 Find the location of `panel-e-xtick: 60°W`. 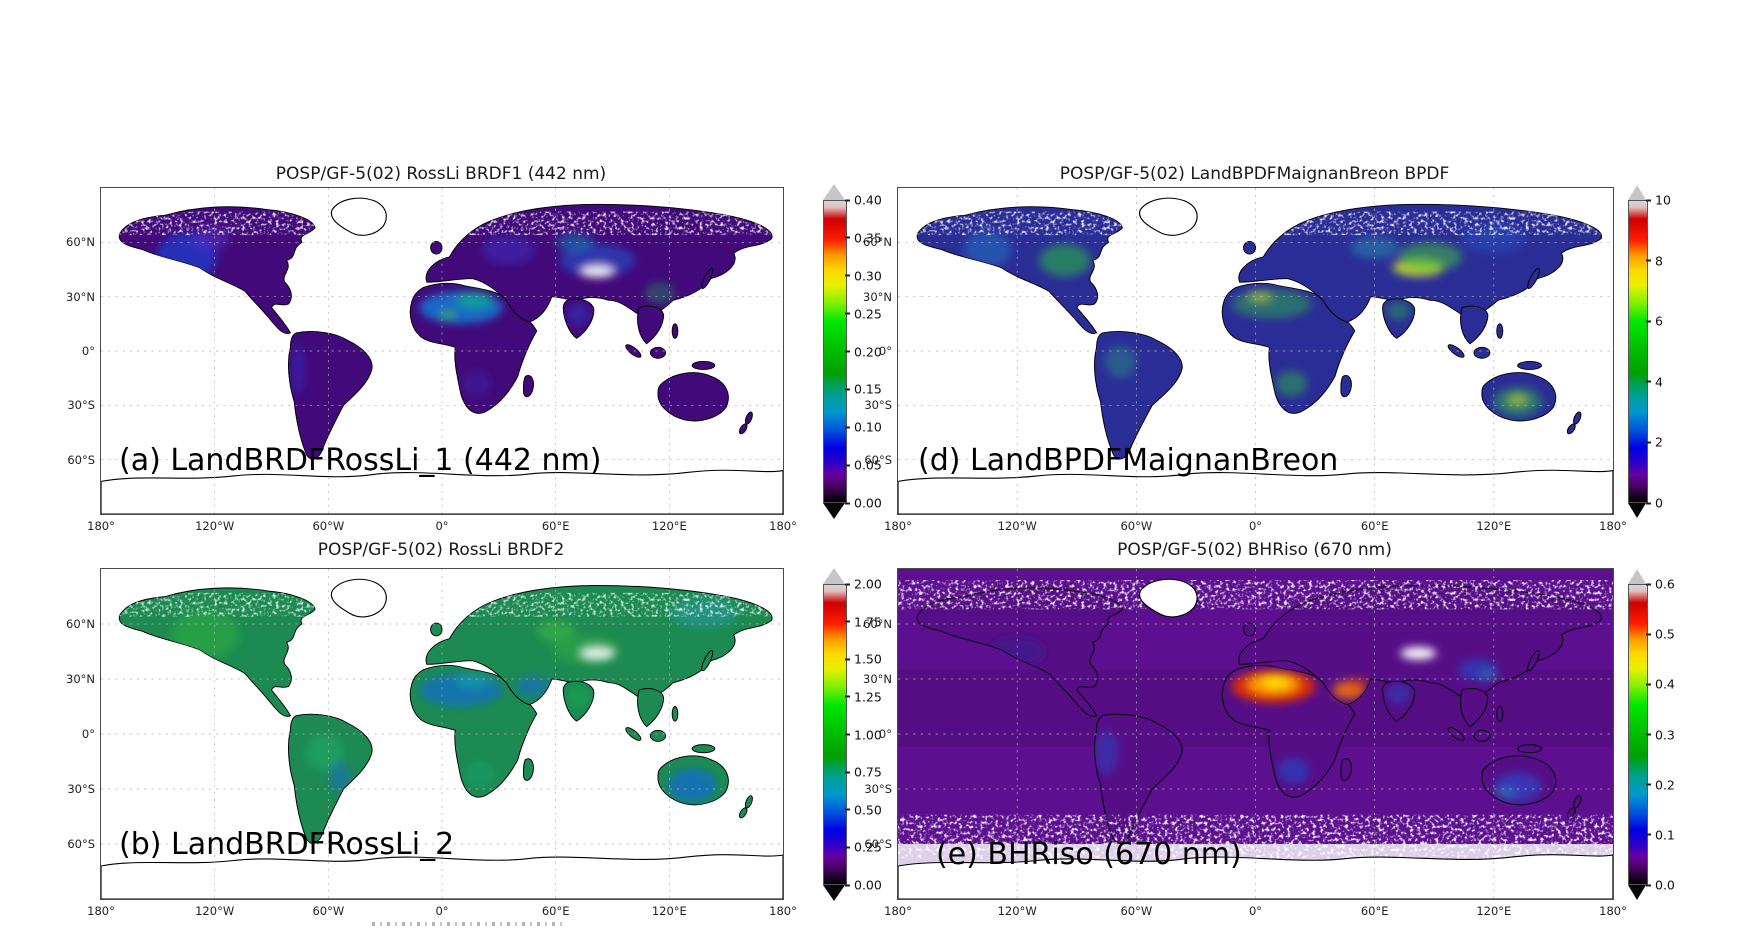

panel-e-xtick: 60°W is located at coordinates (1136, 911).